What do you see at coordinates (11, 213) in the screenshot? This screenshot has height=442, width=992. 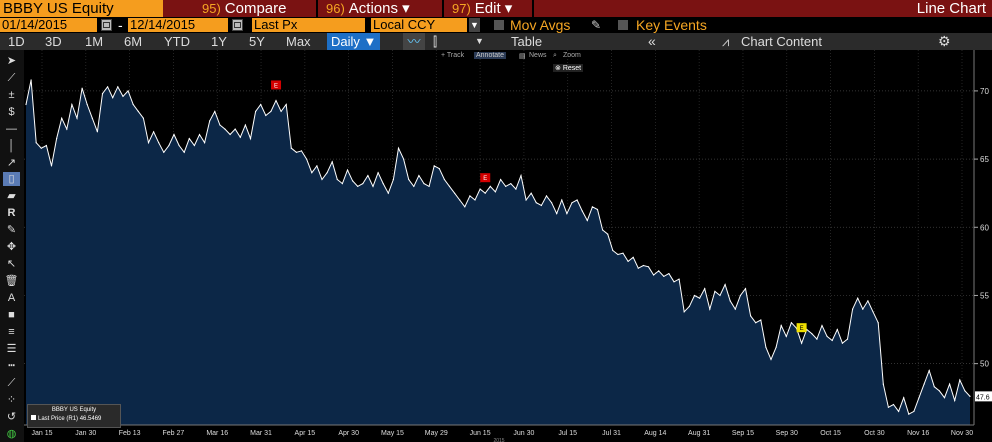 I see `retracement-icon: R` at bounding box center [11, 213].